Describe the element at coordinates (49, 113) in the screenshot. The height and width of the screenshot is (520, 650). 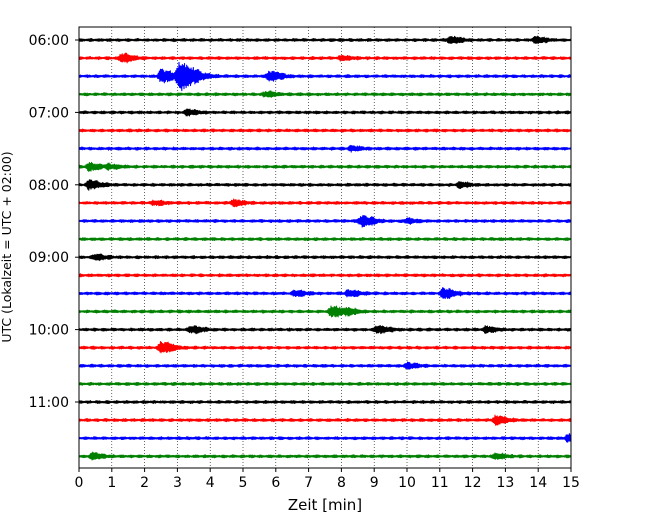
I see `y-tick-label: 07:00` at that location.